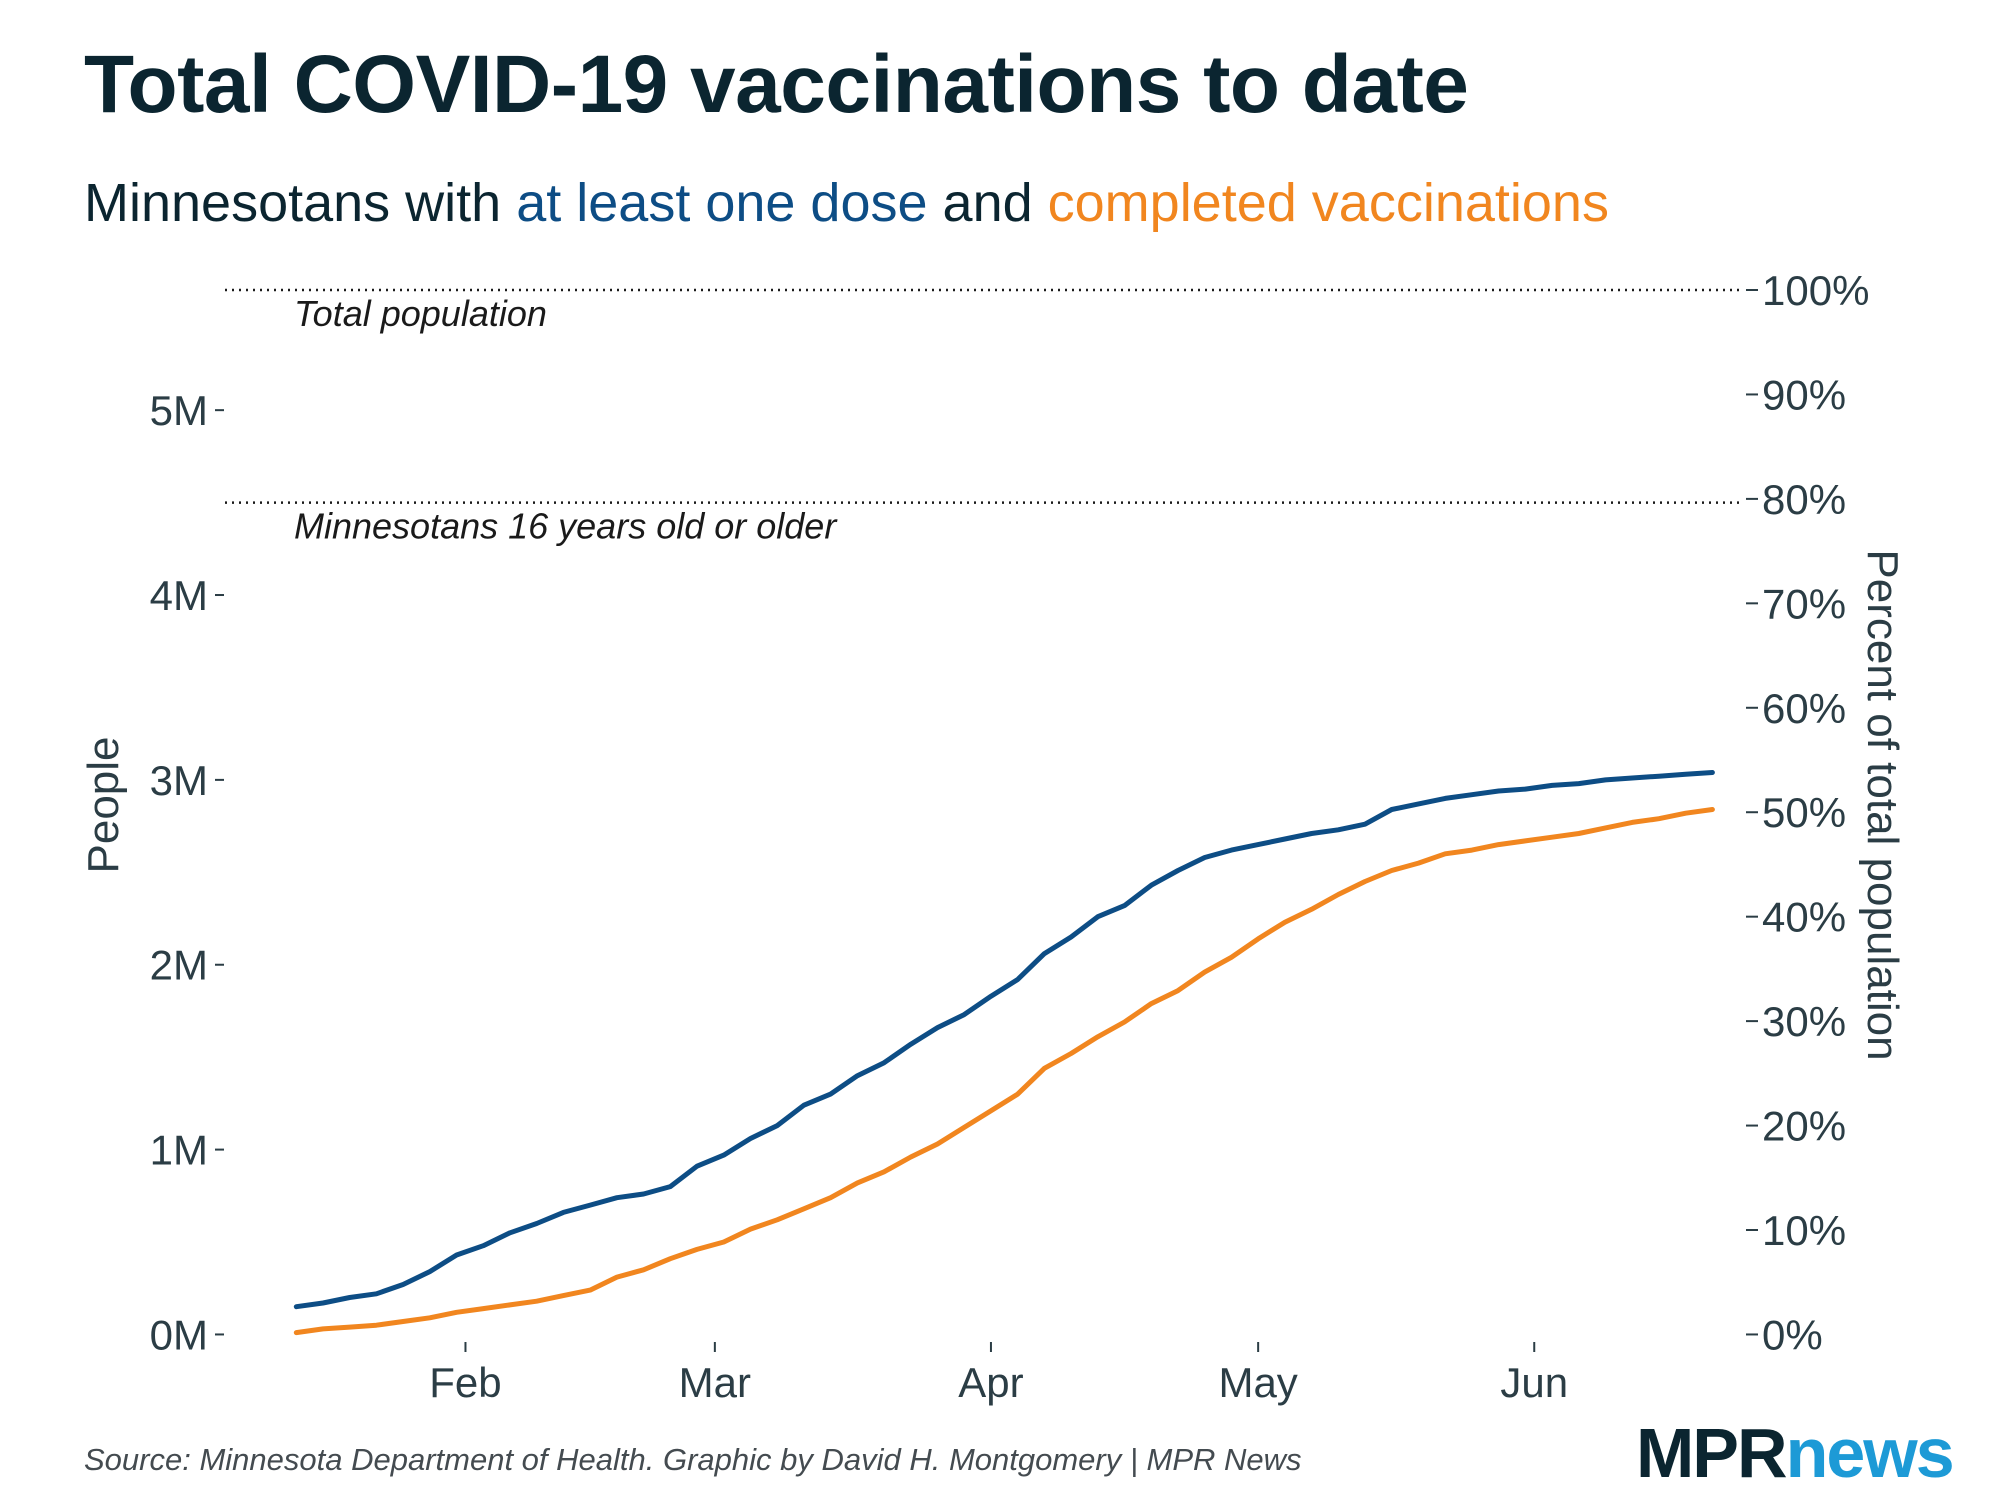 The height and width of the screenshot is (1500, 2000). What do you see at coordinates (103, 804) in the screenshot?
I see `y-axis-title: People` at bounding box center [103, 804].